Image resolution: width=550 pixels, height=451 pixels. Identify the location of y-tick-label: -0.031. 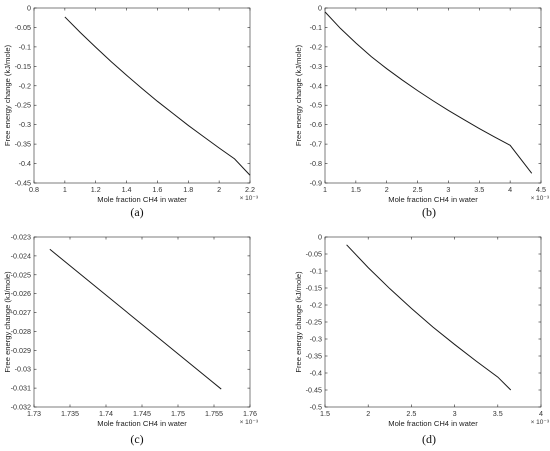
(21, 388).